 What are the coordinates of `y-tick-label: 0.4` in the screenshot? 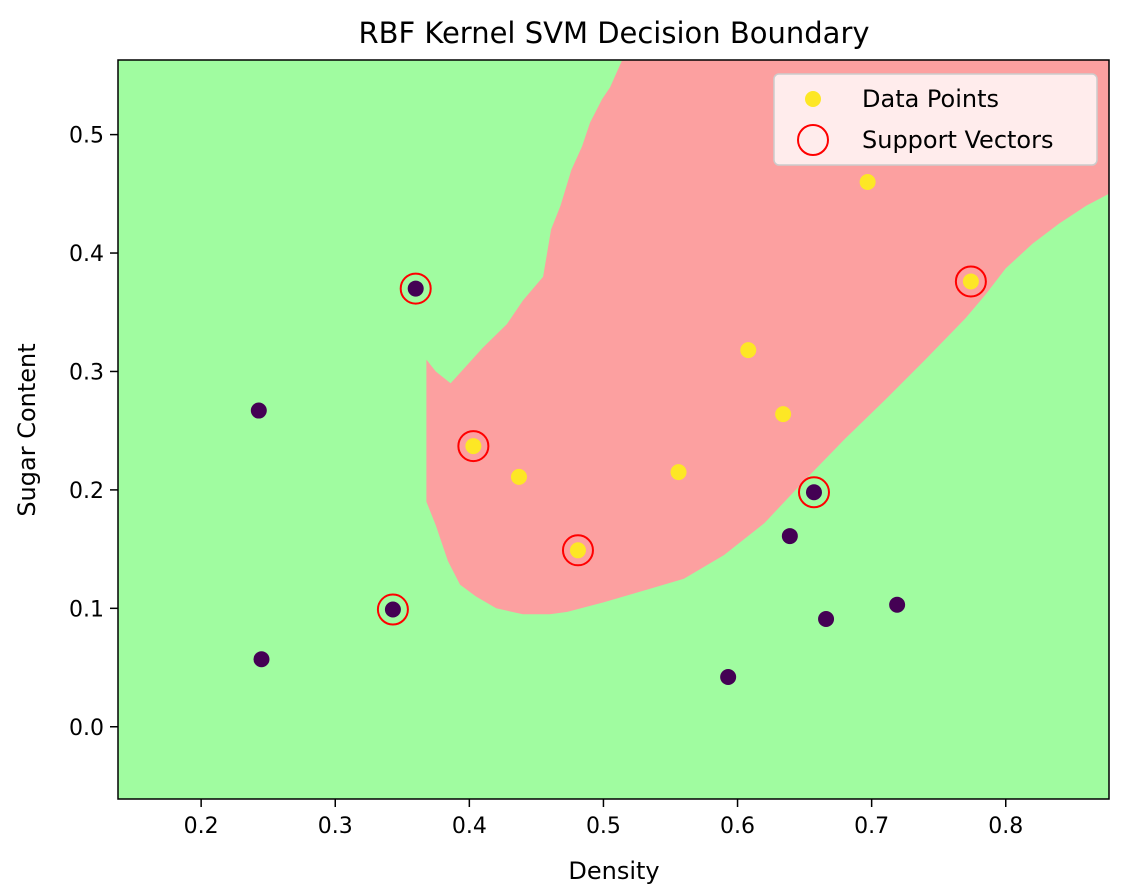 It's located at (86, 254).